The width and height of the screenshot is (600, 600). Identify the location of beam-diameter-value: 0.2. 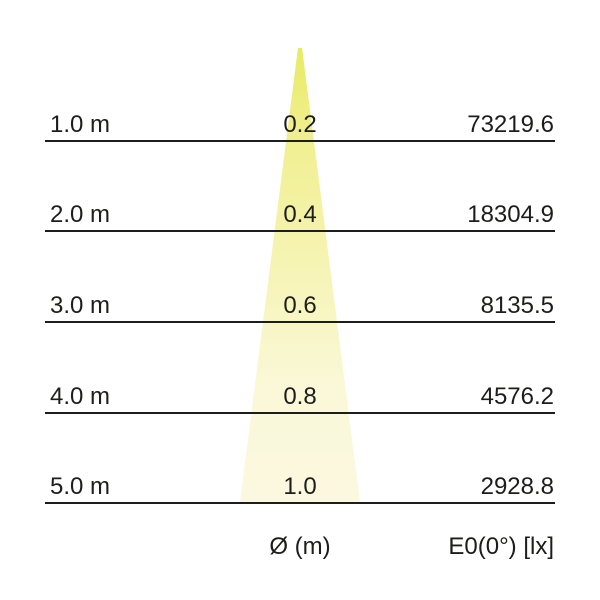
(300, 124).